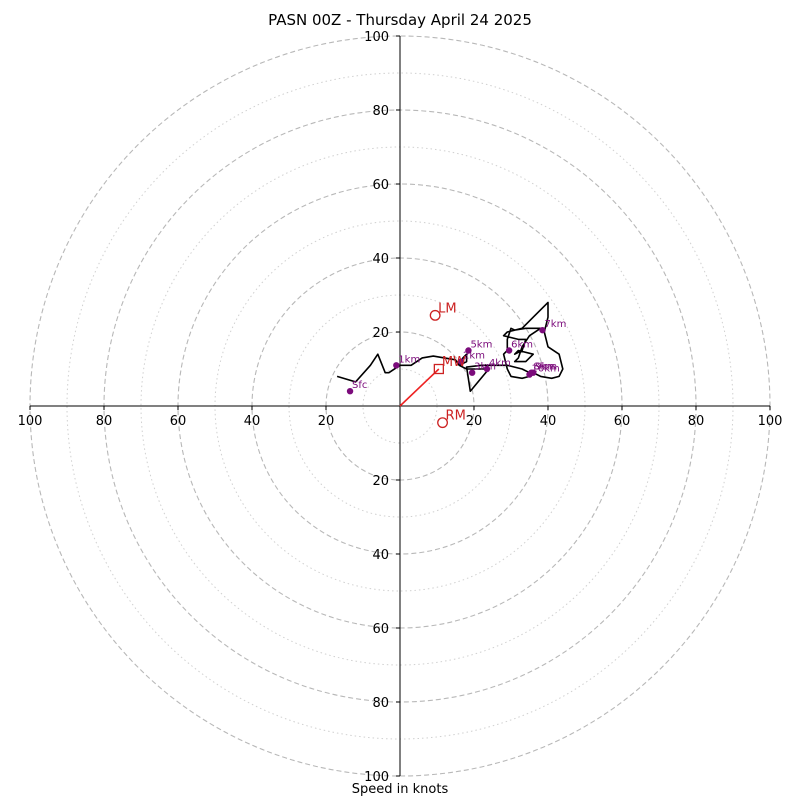 This screenshot has height=800, width=800. I want to click on storm-label-LM: LM, so click(447, 308).